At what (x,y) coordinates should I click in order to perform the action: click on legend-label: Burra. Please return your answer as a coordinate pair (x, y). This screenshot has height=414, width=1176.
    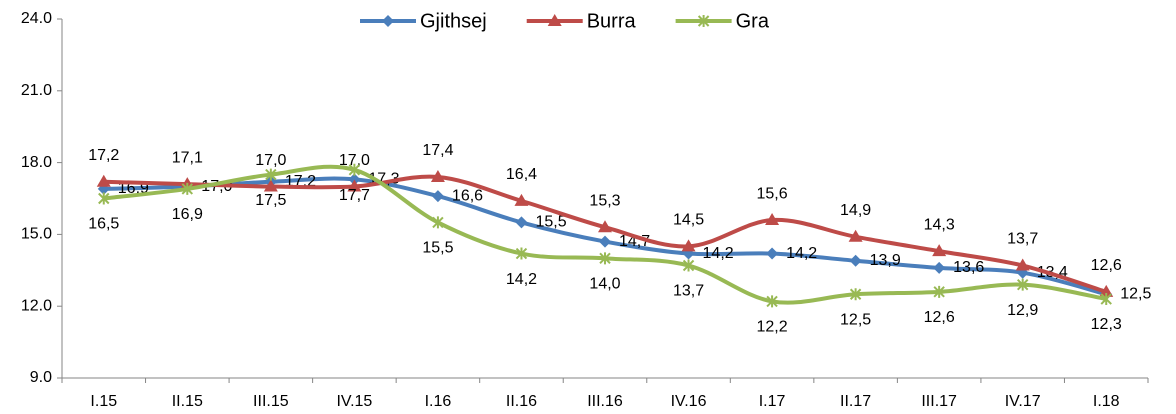
    Looking at the image, I should click on (612, 21).